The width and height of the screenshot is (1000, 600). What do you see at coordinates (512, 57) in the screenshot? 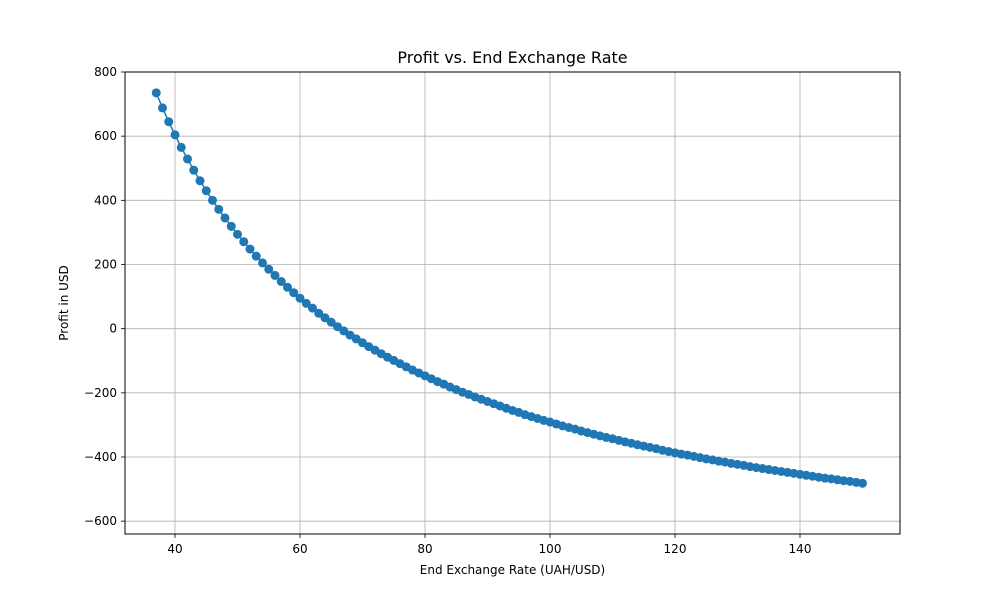
I see `chart-title: Profit vs. End Exchange Rate` at bounding box center [512, 57].